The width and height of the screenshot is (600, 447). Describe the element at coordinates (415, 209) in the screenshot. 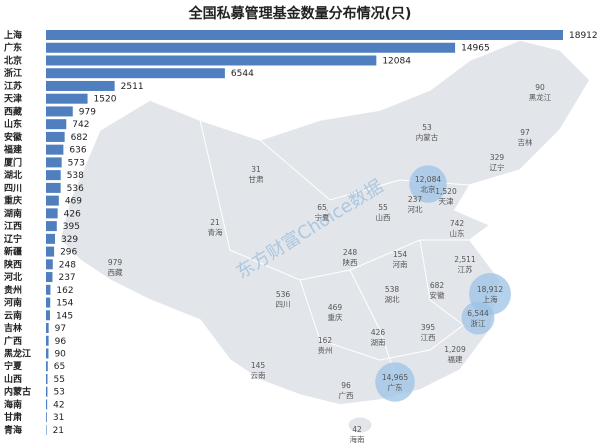

I see `map-region: 河北` at that location.